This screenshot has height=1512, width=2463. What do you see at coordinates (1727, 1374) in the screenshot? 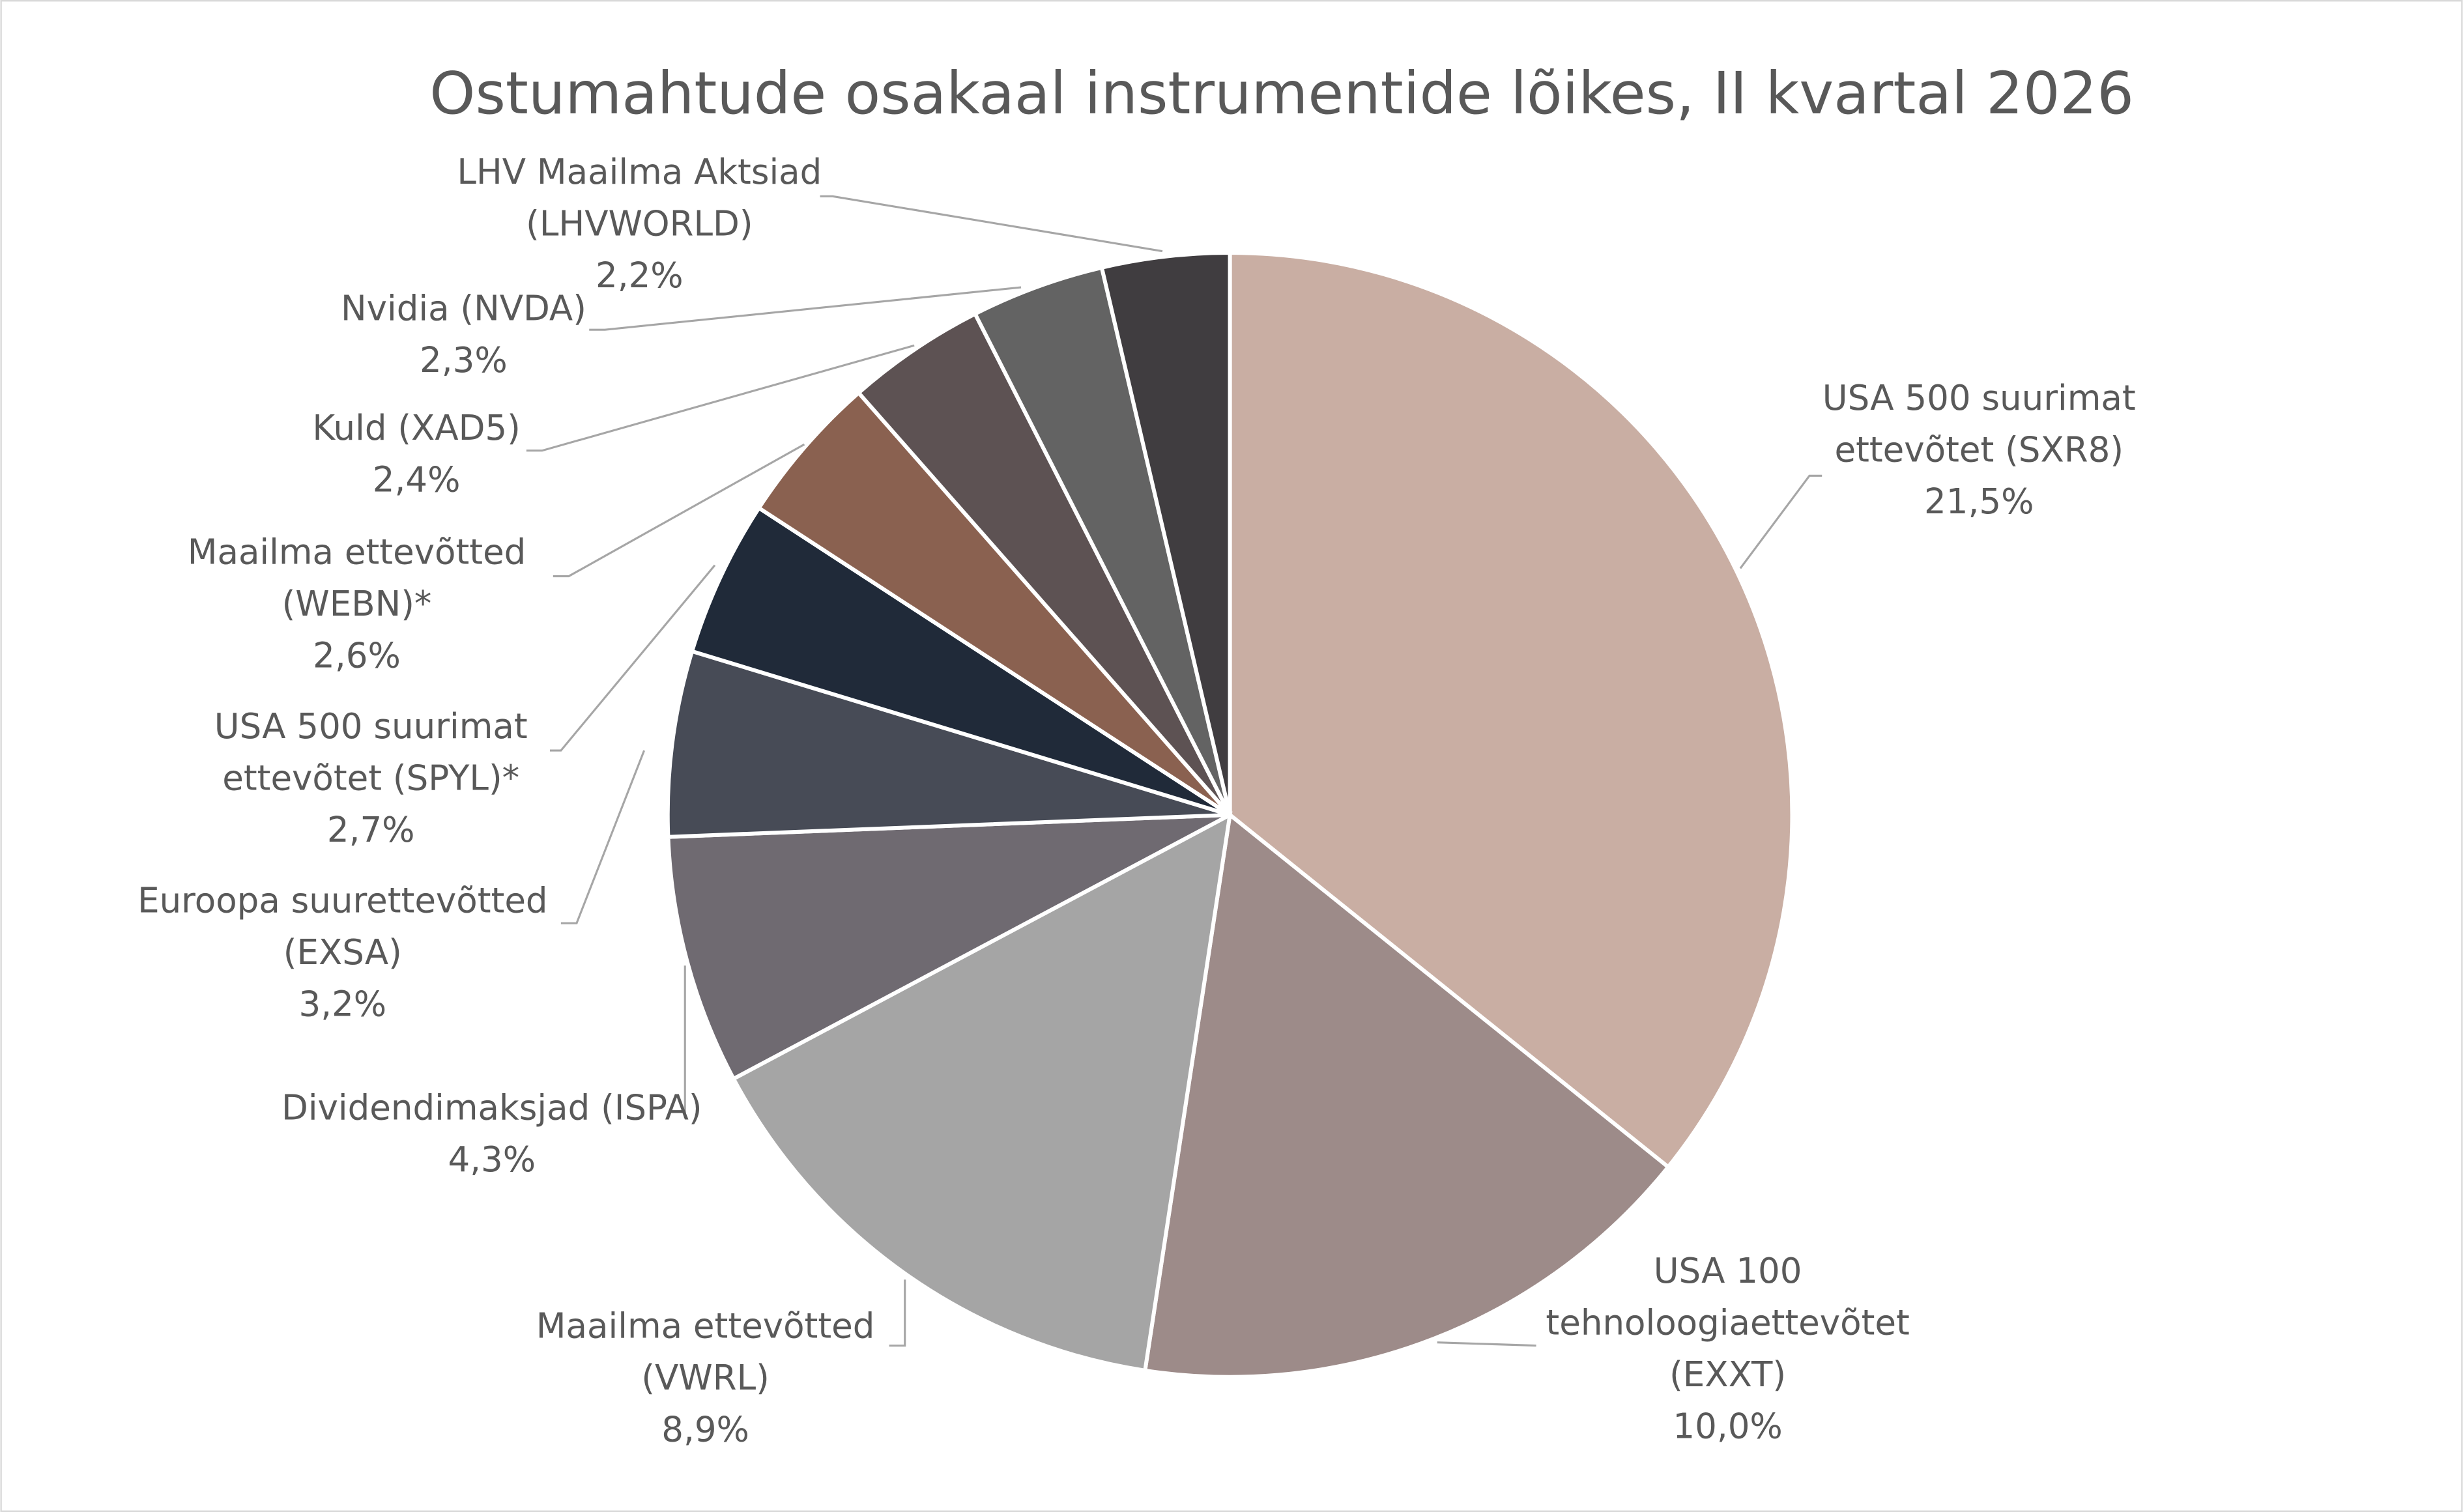
I see `label-line: (EXXT)` at bounding box center [1727, 1374].